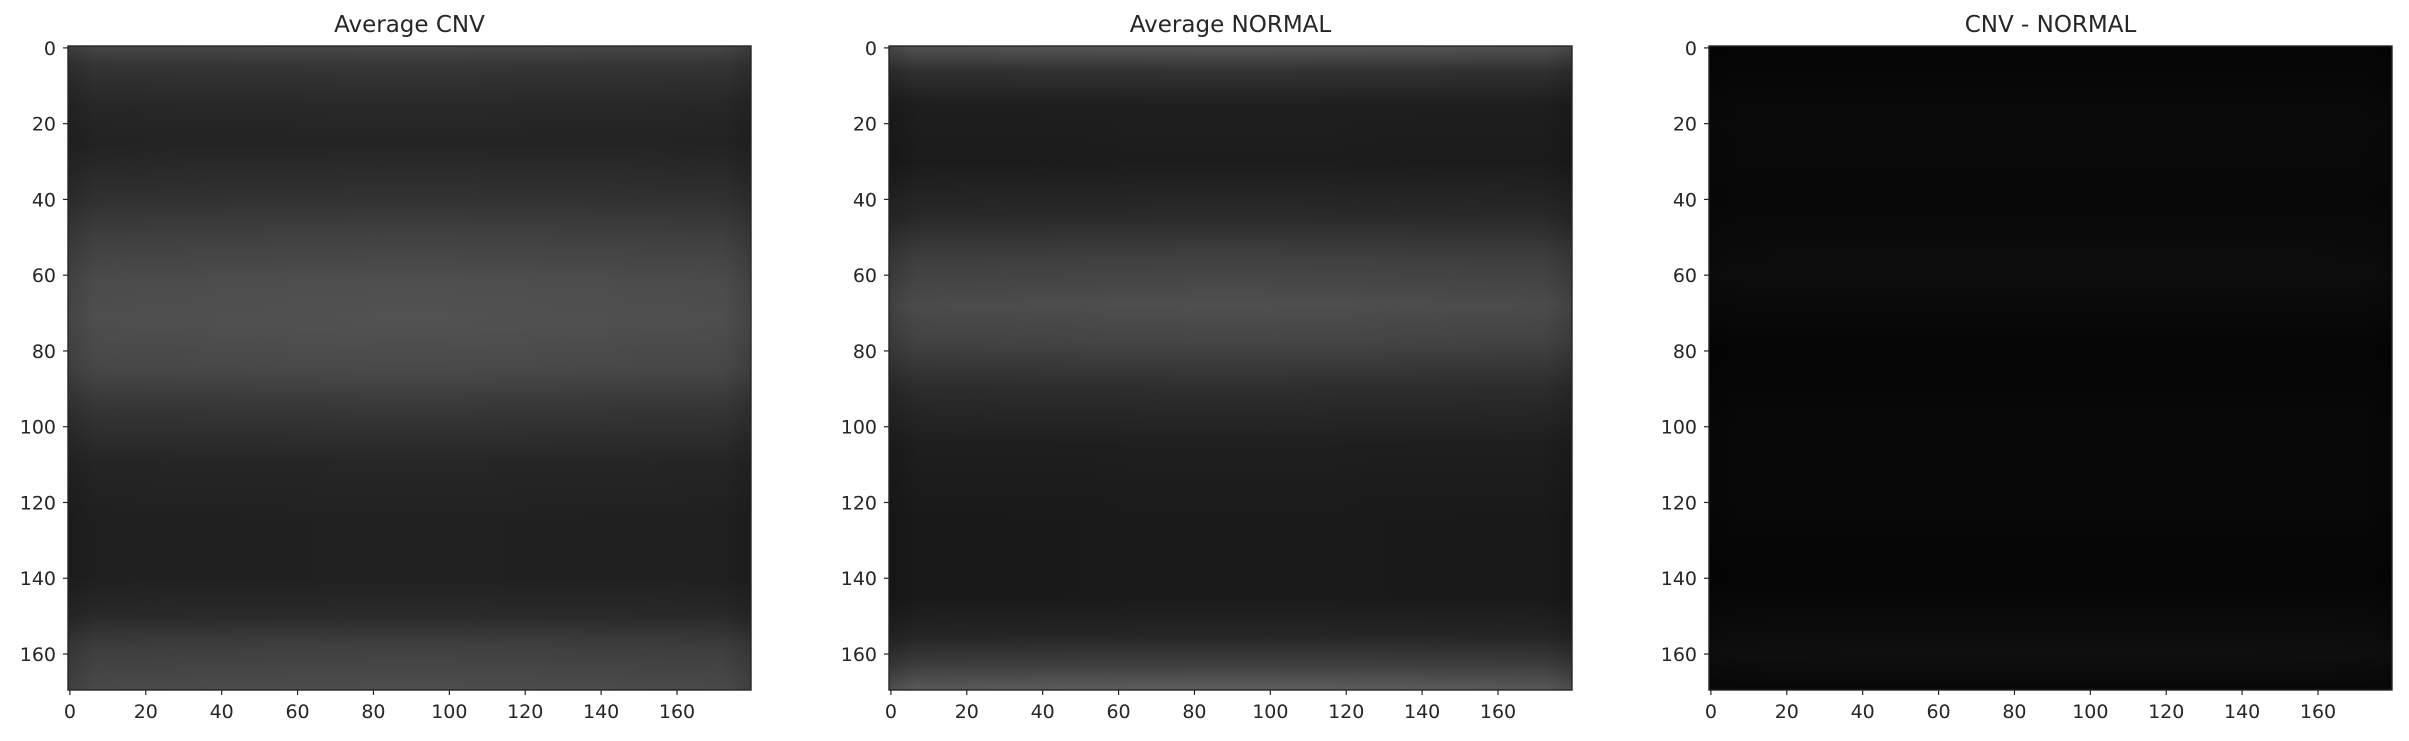  What do you see at coordinates (409, 25) in the screenshot?
I see `chart-title: Average CNV` at bounding box center [409, 25].